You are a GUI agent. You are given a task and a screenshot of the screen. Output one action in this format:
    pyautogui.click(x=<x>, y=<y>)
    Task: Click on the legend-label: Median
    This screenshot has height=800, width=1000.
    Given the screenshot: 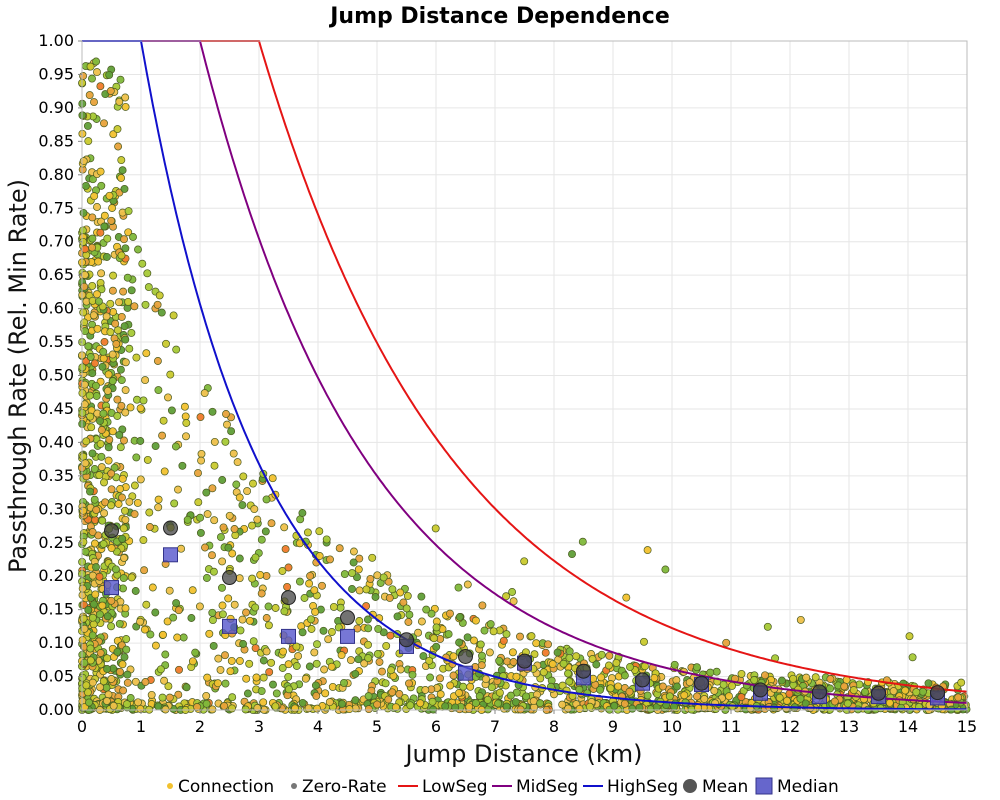 What is the action you would take?
    pyautogui.click(x=808, y=787)
    